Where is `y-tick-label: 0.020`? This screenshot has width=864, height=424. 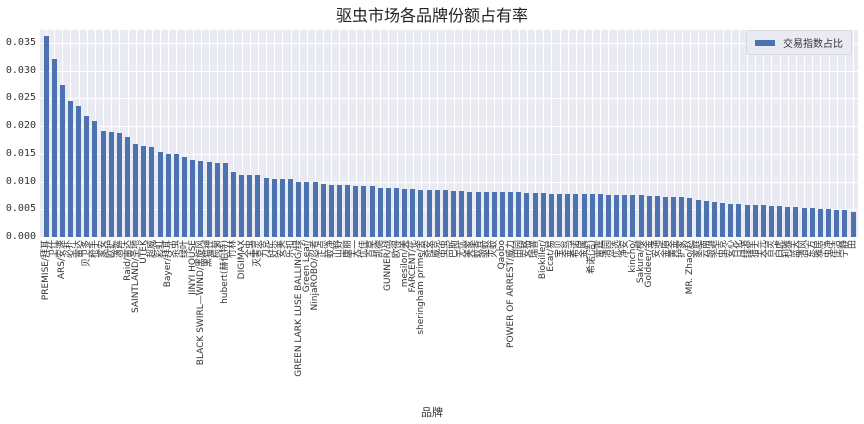 y-tick-label: 0.020 is located at coordinates (20, 126).